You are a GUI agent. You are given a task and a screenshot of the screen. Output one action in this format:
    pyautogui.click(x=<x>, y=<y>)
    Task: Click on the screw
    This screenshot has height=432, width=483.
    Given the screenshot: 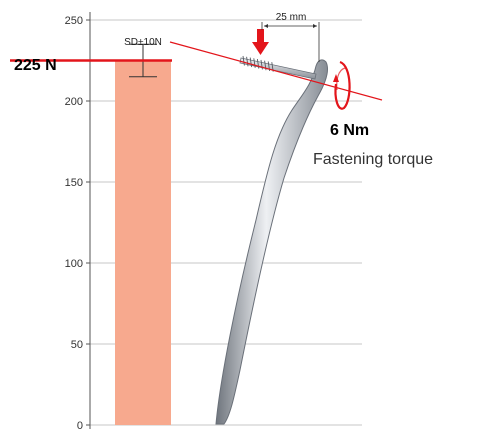 What is the action you would take?
    pyautogui.click(x=278, y=67)
    